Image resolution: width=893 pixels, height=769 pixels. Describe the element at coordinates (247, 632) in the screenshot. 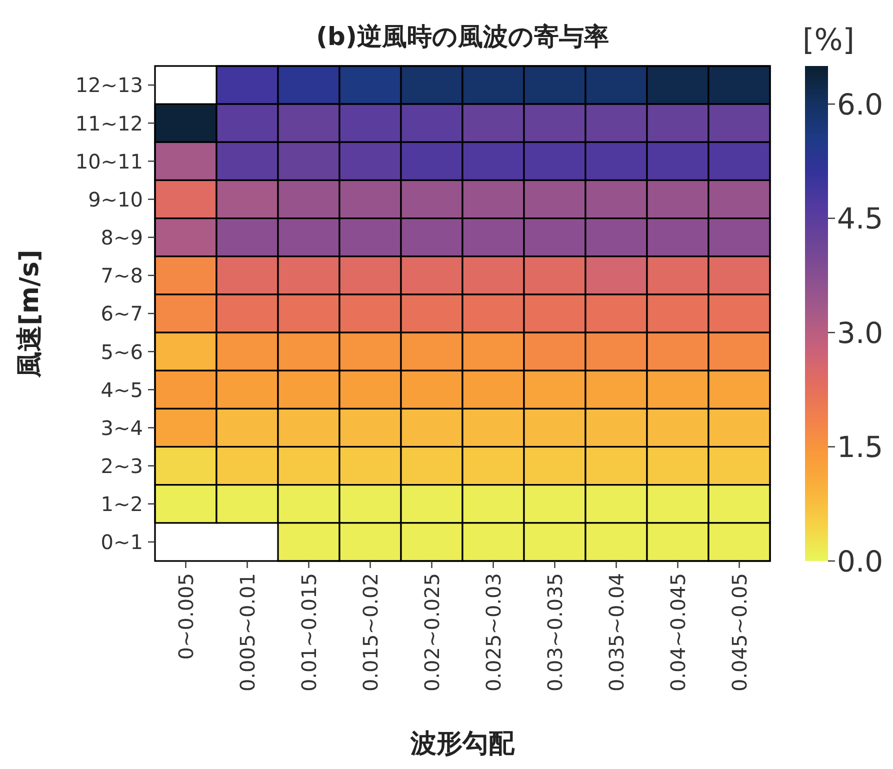

I see `x-tick-label: 0.005~0.01` at that location.